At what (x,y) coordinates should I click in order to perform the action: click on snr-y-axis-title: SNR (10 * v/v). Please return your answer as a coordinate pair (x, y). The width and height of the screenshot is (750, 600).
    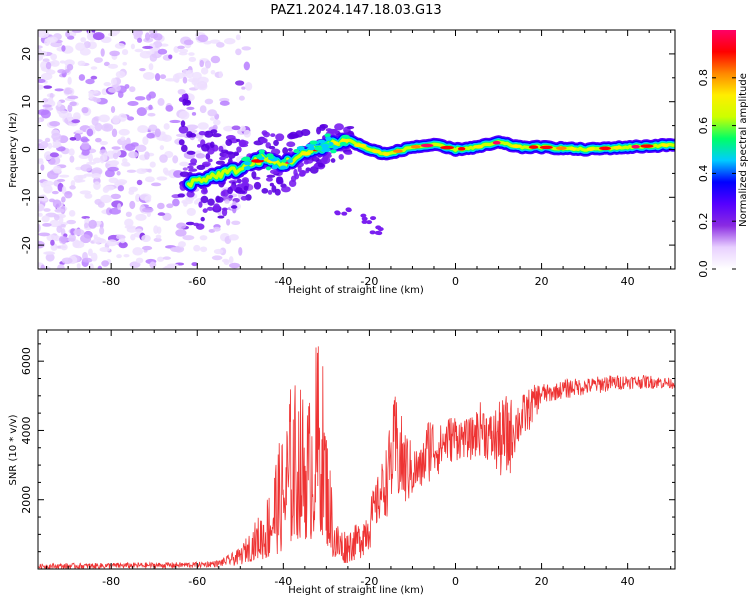
    Looking at the image, I should click on (13, 449).